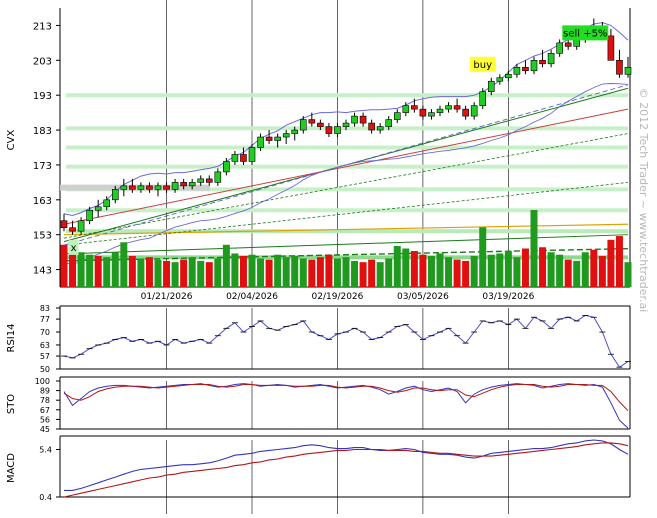 The width and height of the screenshot is (657, 518). What do you see at coordinates (45, 369) in the screenshot?
I see `rsi-tick-label: 50` at bounding box center [45, 369].